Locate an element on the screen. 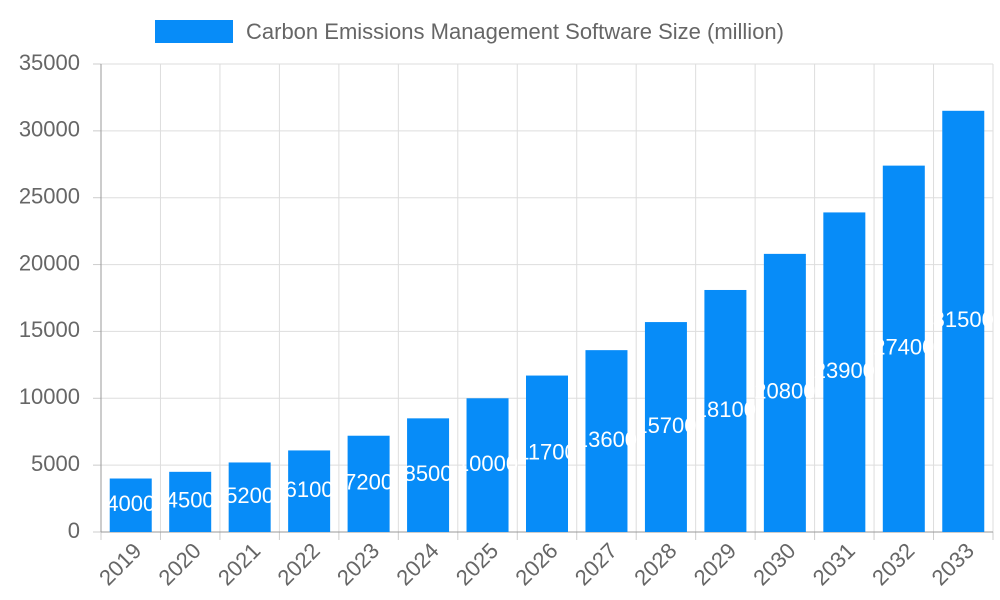 The width and height of the screenshot is (1000, 600). y-tick-label: 30000 is located at coordinates (49, 129).